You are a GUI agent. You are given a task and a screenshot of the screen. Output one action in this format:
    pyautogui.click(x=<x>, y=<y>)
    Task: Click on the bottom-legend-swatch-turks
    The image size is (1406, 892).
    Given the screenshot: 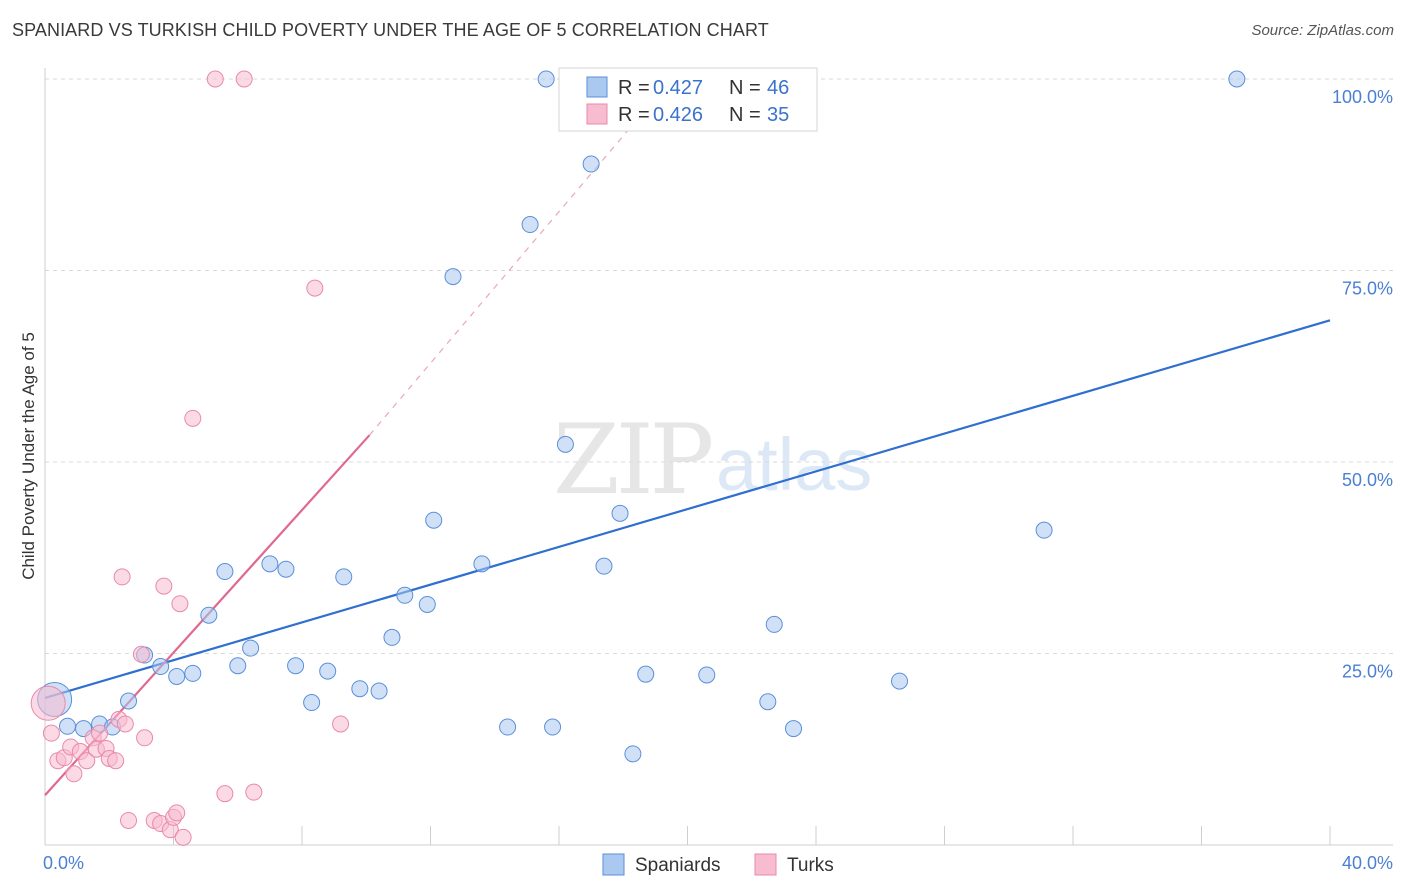 What is the action you would take?
    pyautogui.click(x=765, y=864)
    